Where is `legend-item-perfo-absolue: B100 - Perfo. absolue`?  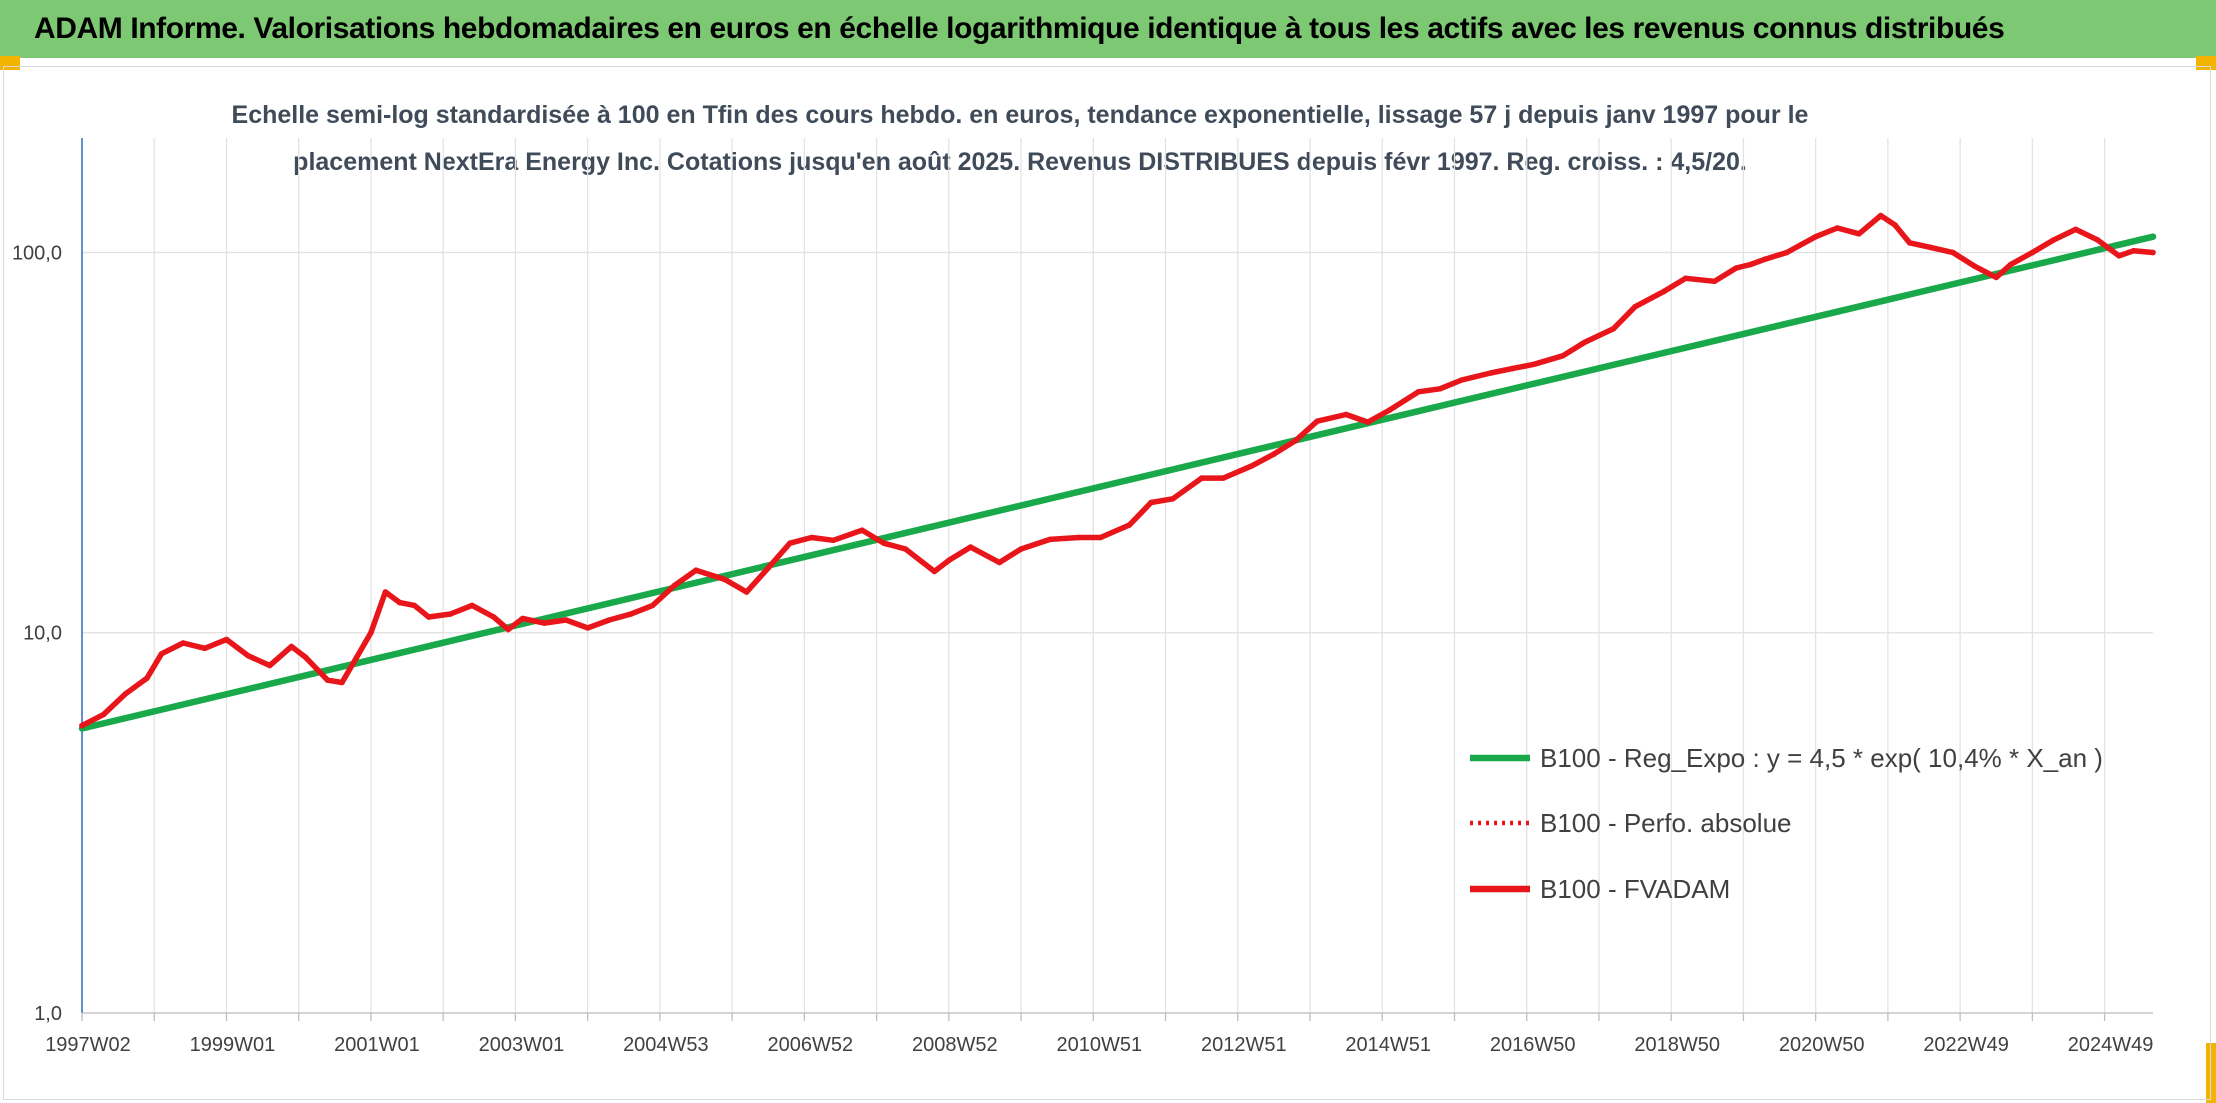 legend-item-perfo-absolue: B100 - Perfo. absolue is located at coordinates (1631, 823).